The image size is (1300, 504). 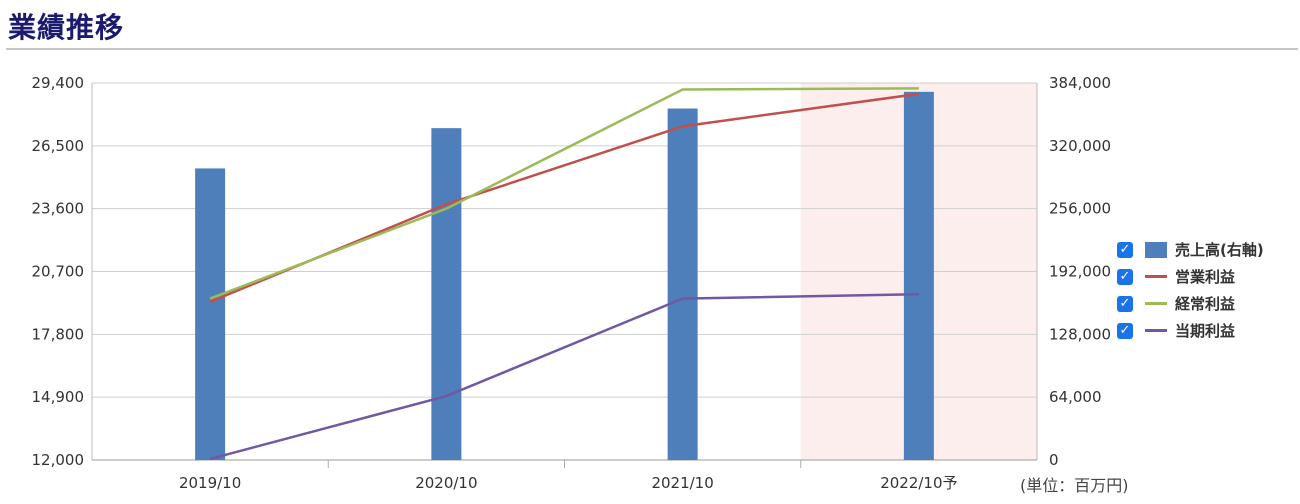 What do you see at coordinates (1074, 485) in the screenshot?
I see `unit-label: (単位：百万円)` at bounding box center [1074, 485].